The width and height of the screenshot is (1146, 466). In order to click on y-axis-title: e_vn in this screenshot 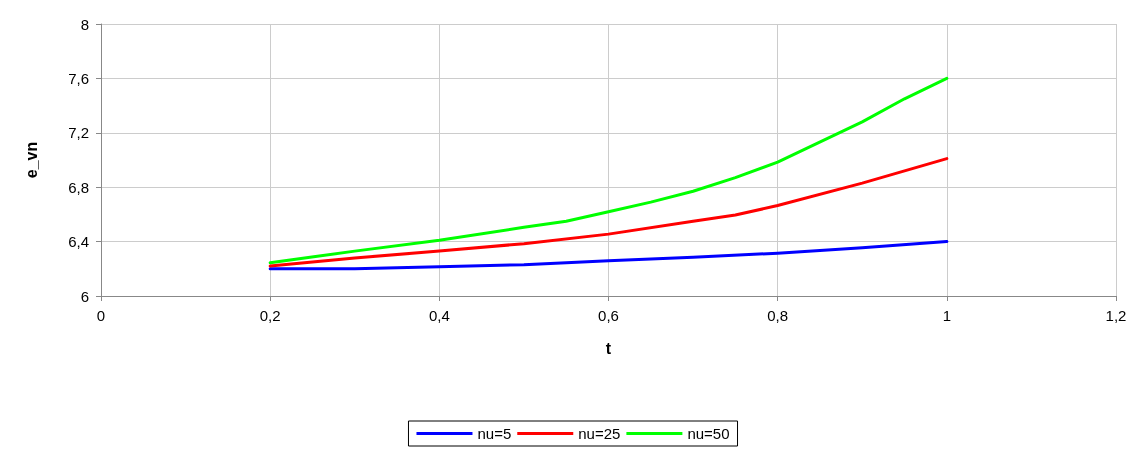, I will do `click(31, 160)`.